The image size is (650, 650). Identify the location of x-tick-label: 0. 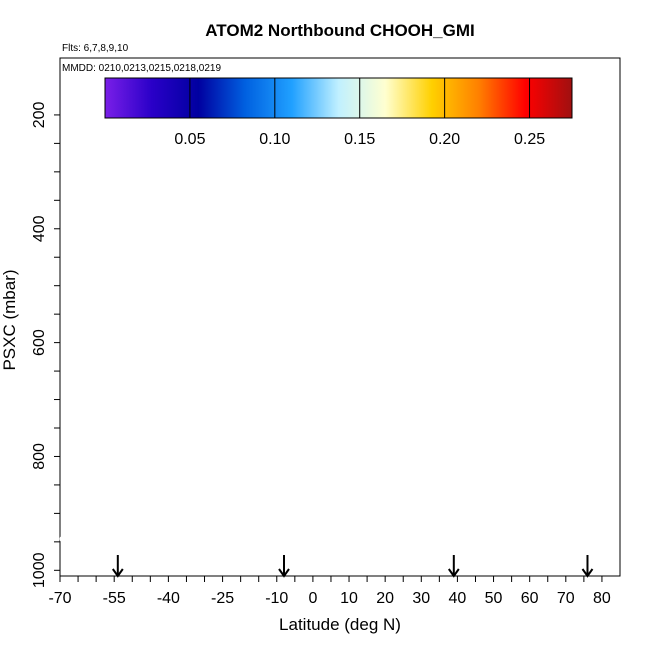
(312, 598).